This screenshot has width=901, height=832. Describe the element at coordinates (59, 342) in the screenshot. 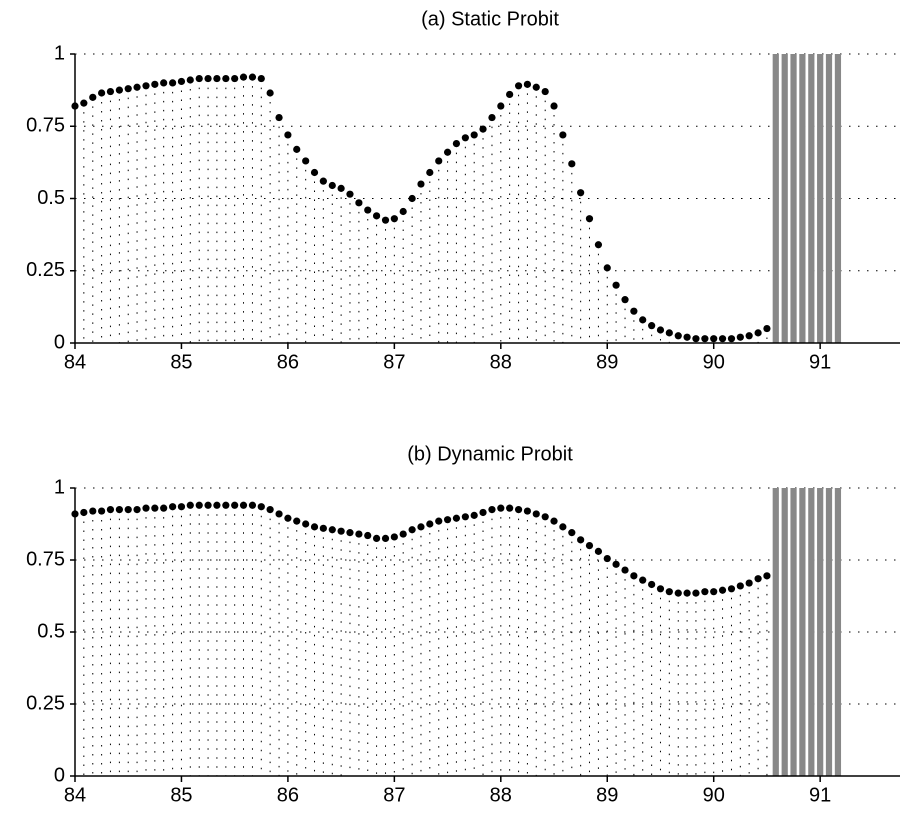

I see `y-tick-label: 0` at that location.